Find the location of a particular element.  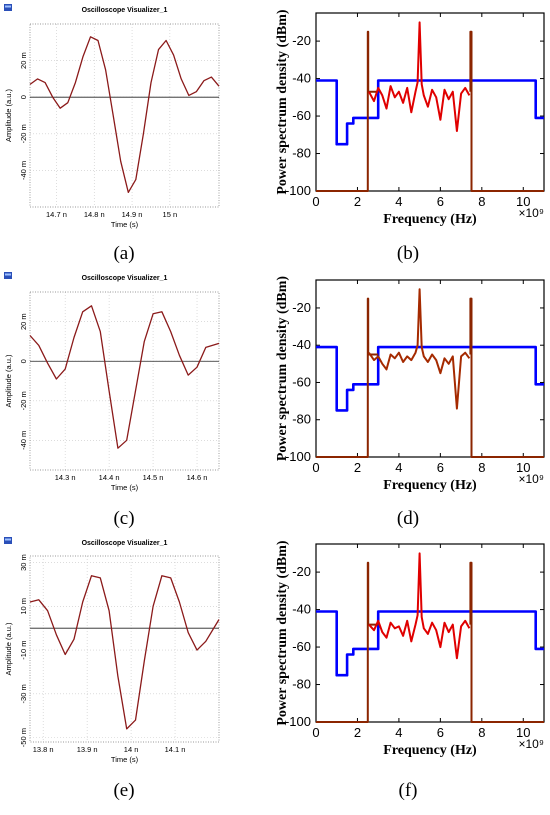

panel-label-f: (f) is located at coordinates (408, 790).